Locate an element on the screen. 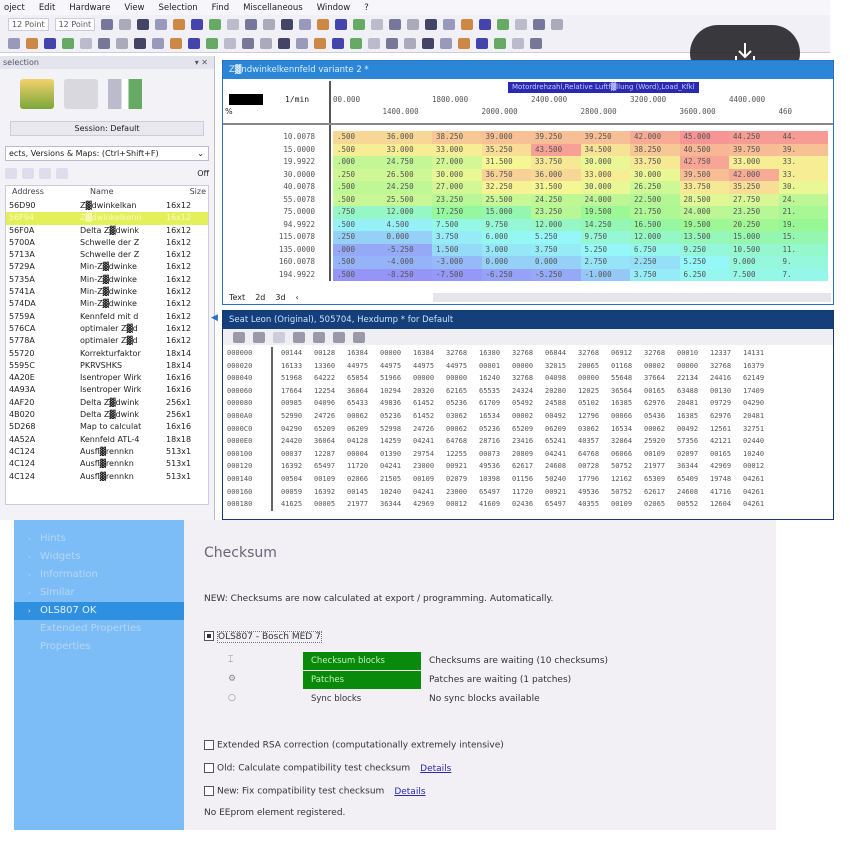 The image size is (850, 850). hex-value: 00109 is located at coordinates (325, 478).